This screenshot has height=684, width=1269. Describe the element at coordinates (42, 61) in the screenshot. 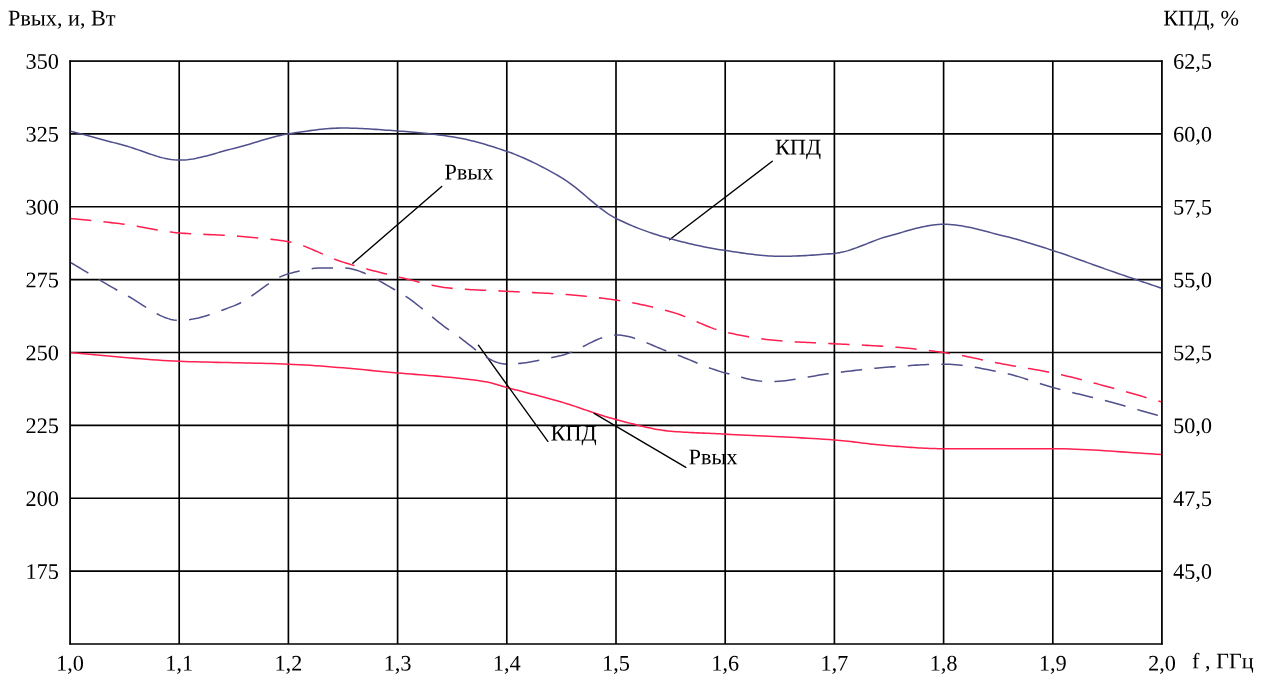

I see `y-tick-label: 350` at that location.